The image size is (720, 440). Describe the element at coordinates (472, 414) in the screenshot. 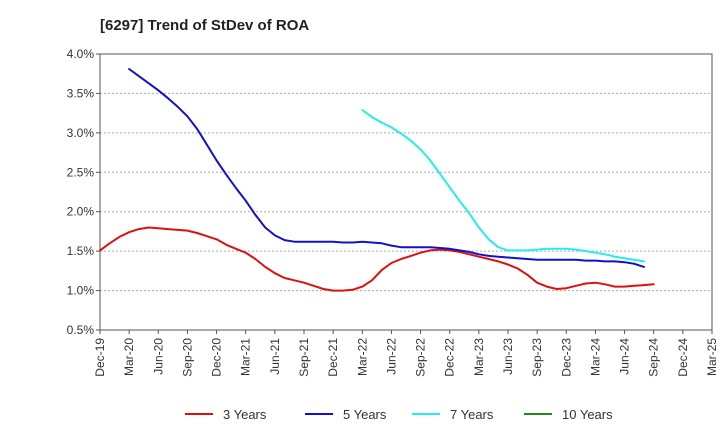

I see `legend-label: 7 Years` at that location.